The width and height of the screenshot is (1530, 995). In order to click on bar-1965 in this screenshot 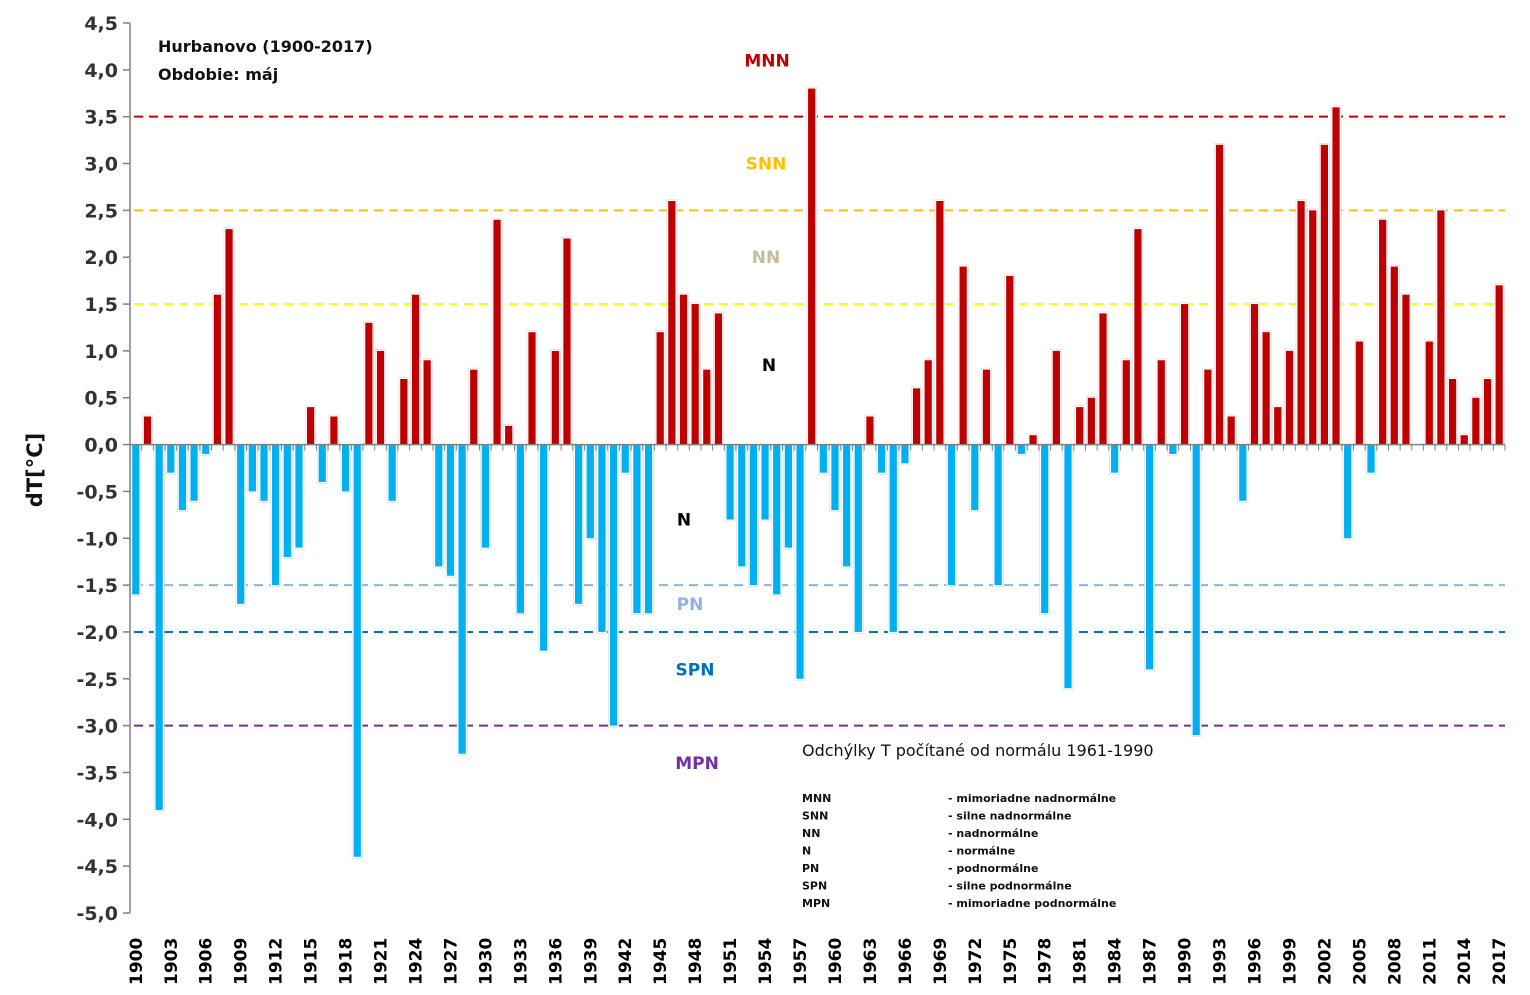, I will do `click(893, 538)`.